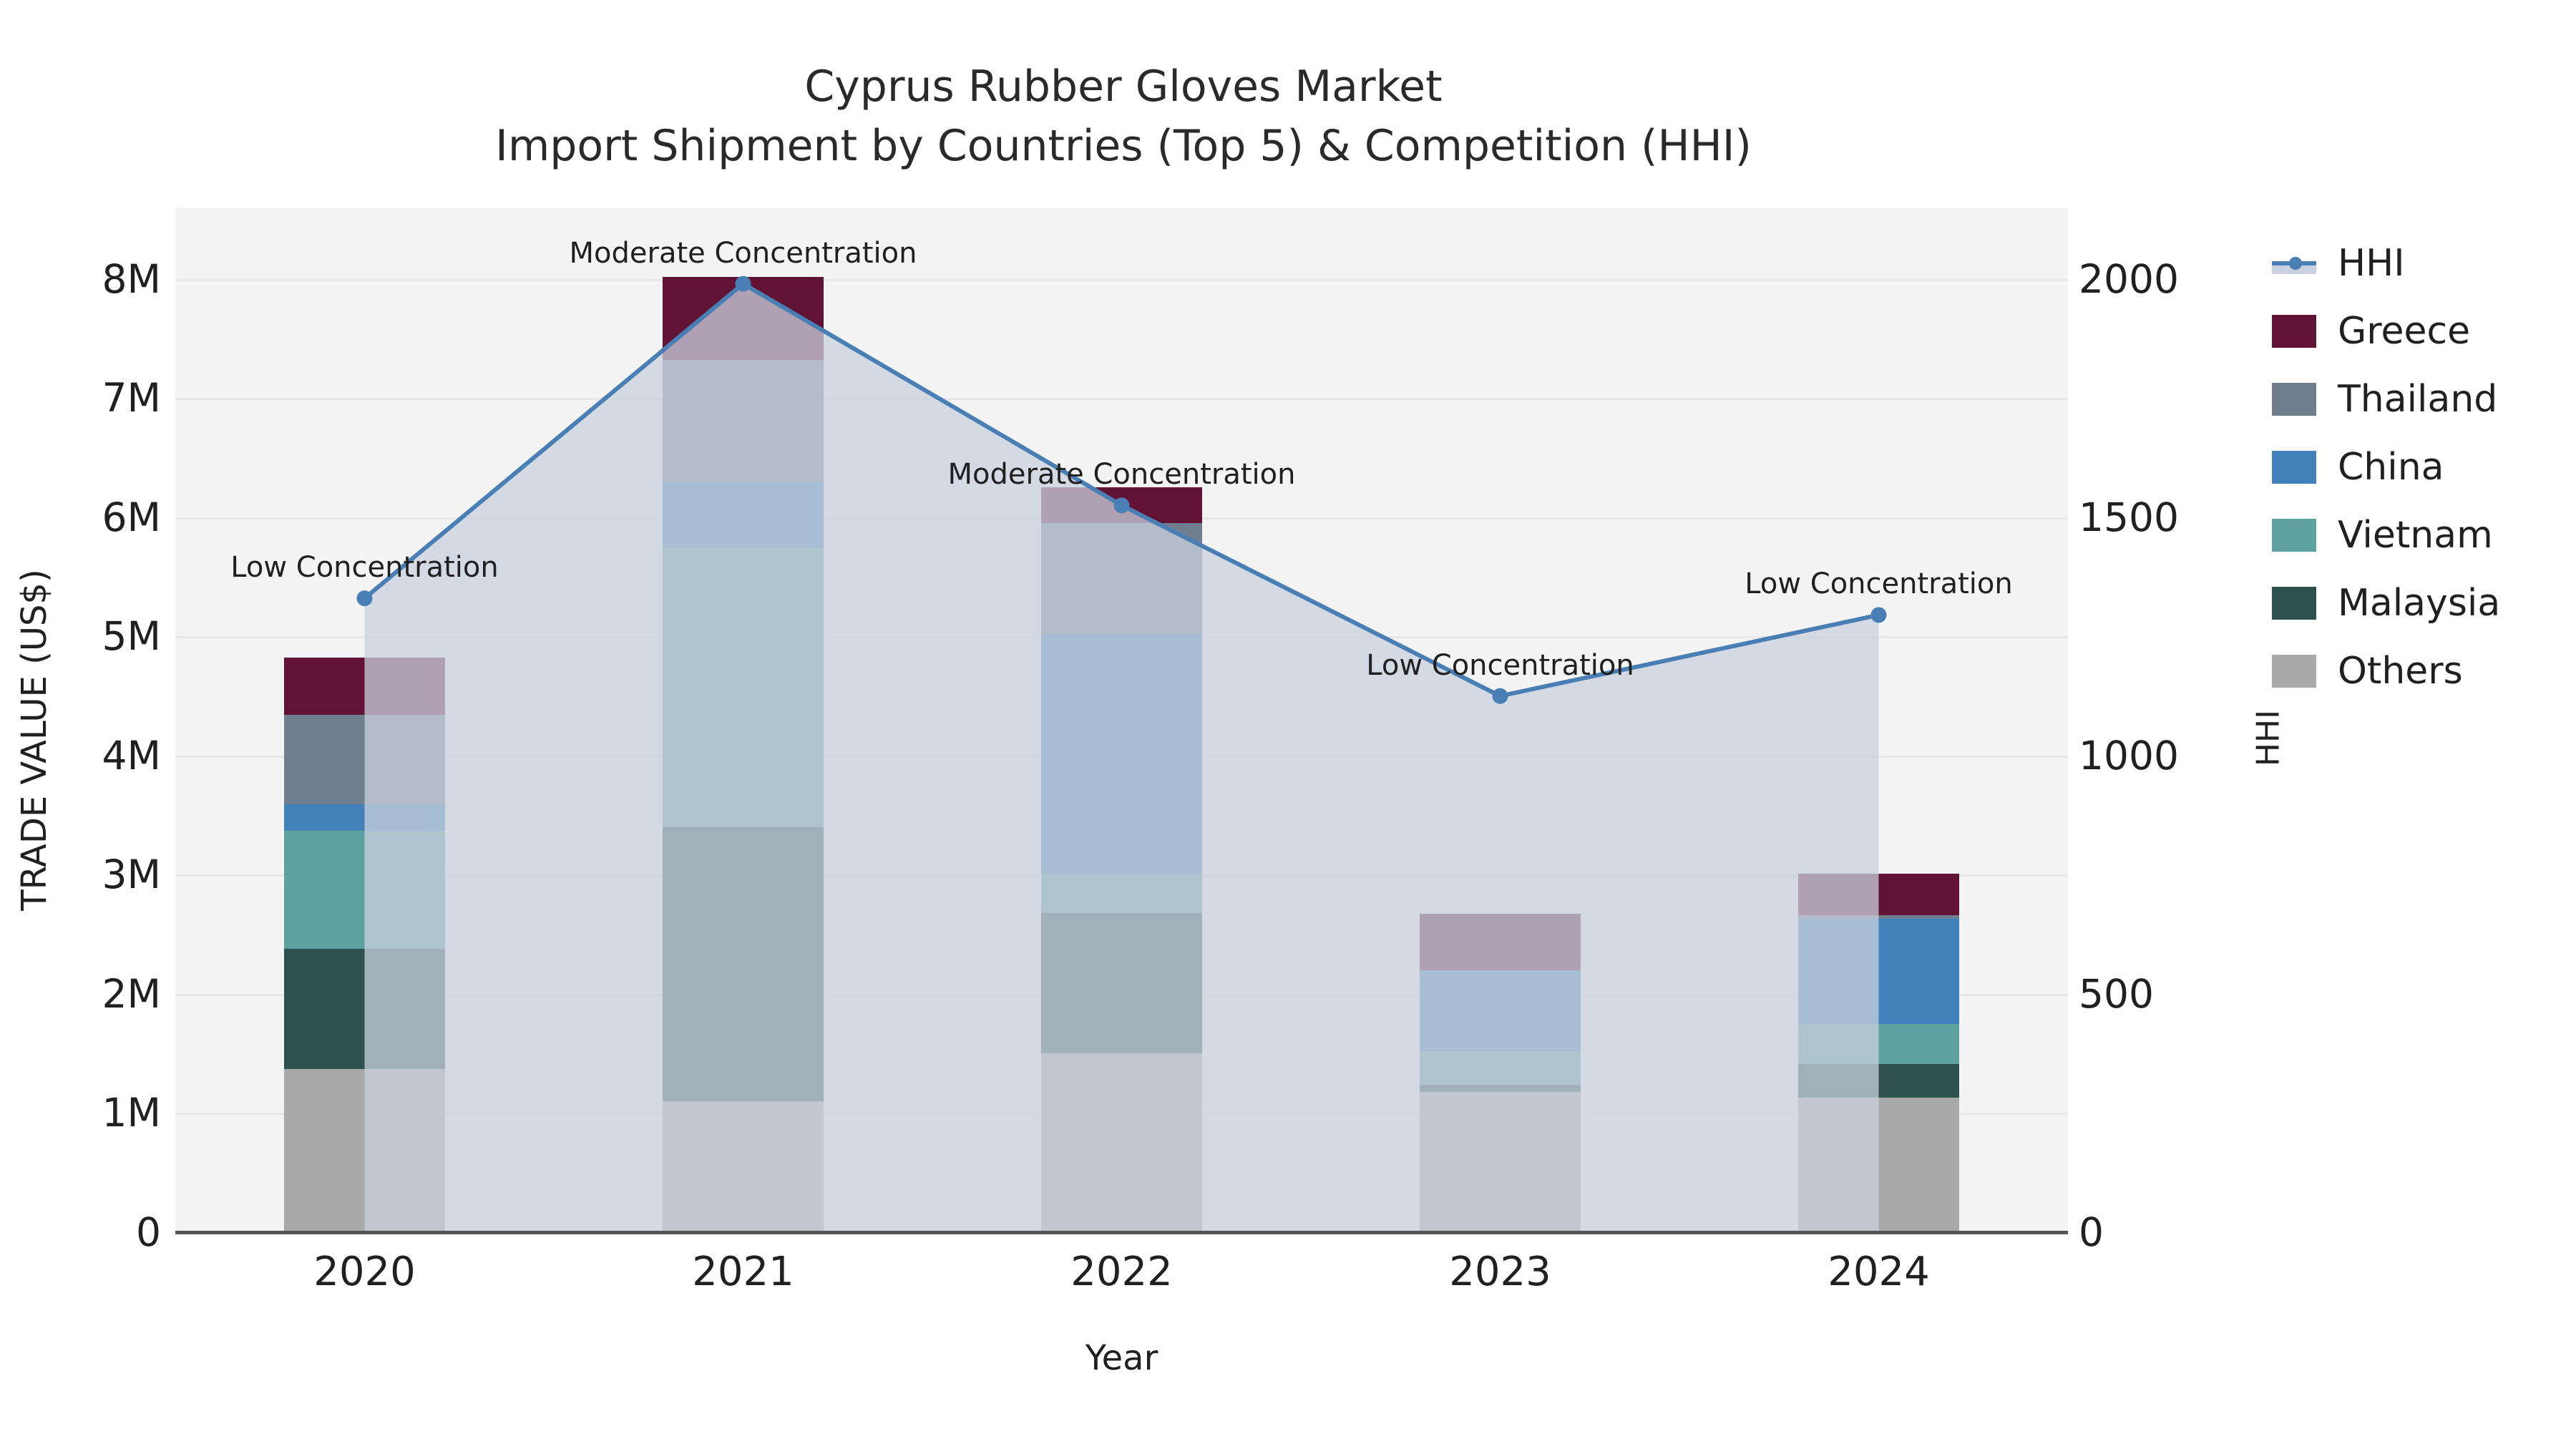 The width and height of the screenshot is (2576, 1449). I want to click on y-tick-right: 2000, so click(2129, 278).